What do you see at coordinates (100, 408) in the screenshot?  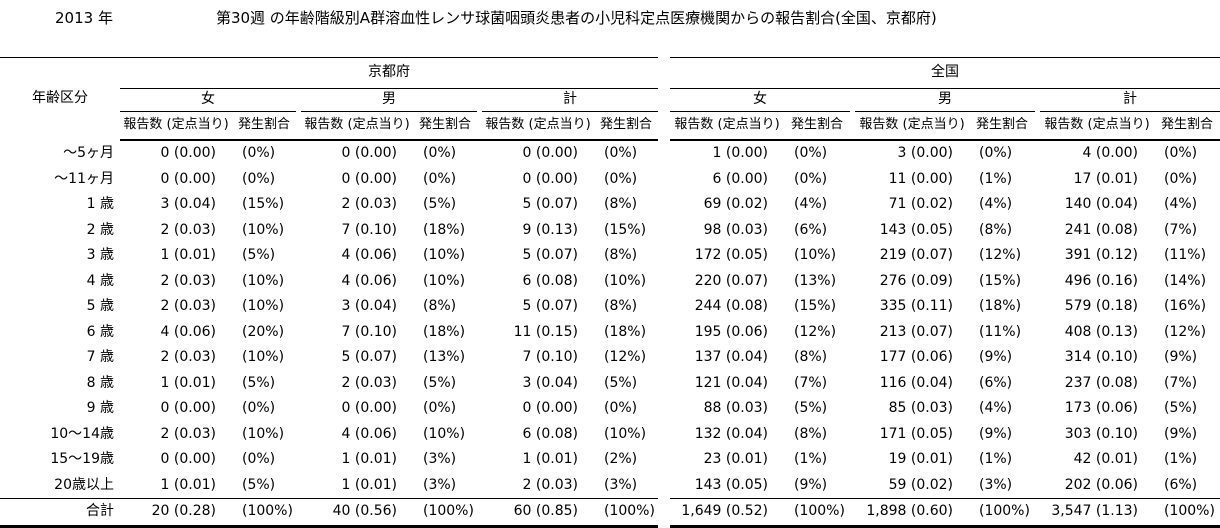 I see `age-label: 9 歳` at bounding box center [100, 408].